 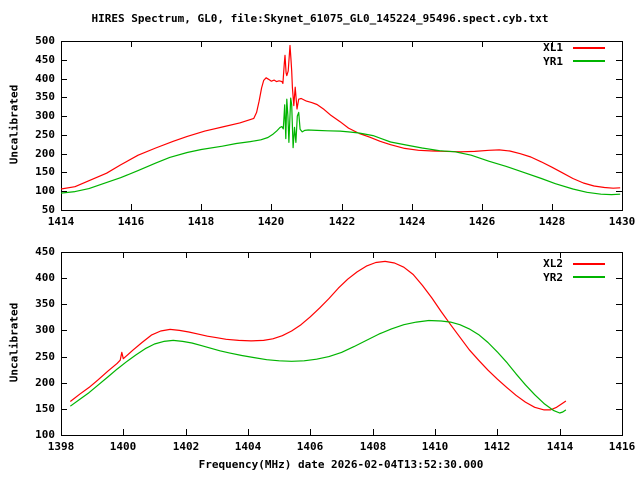 I want to click on legend-label-xl2: XL2, so click(x=553, y=264).